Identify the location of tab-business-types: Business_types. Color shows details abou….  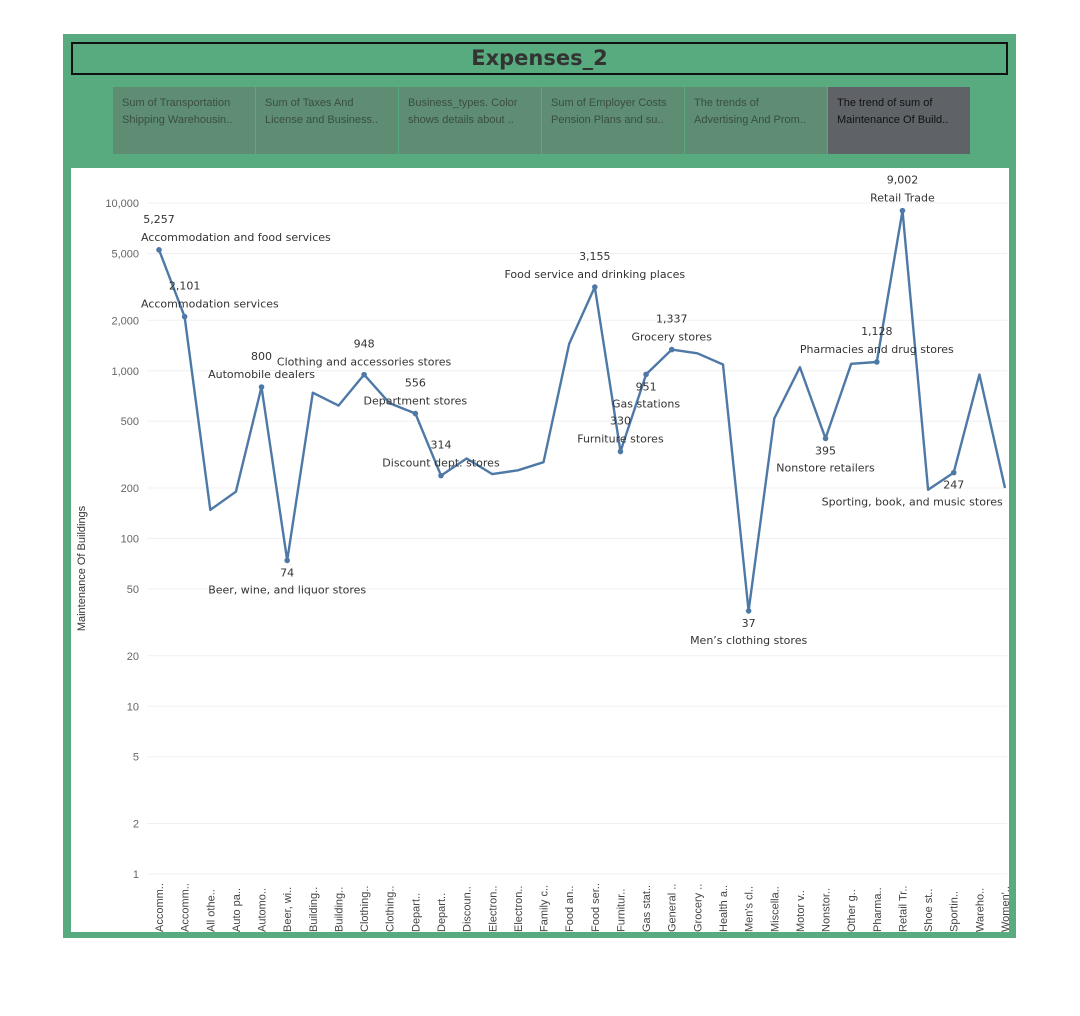
(470, 120).